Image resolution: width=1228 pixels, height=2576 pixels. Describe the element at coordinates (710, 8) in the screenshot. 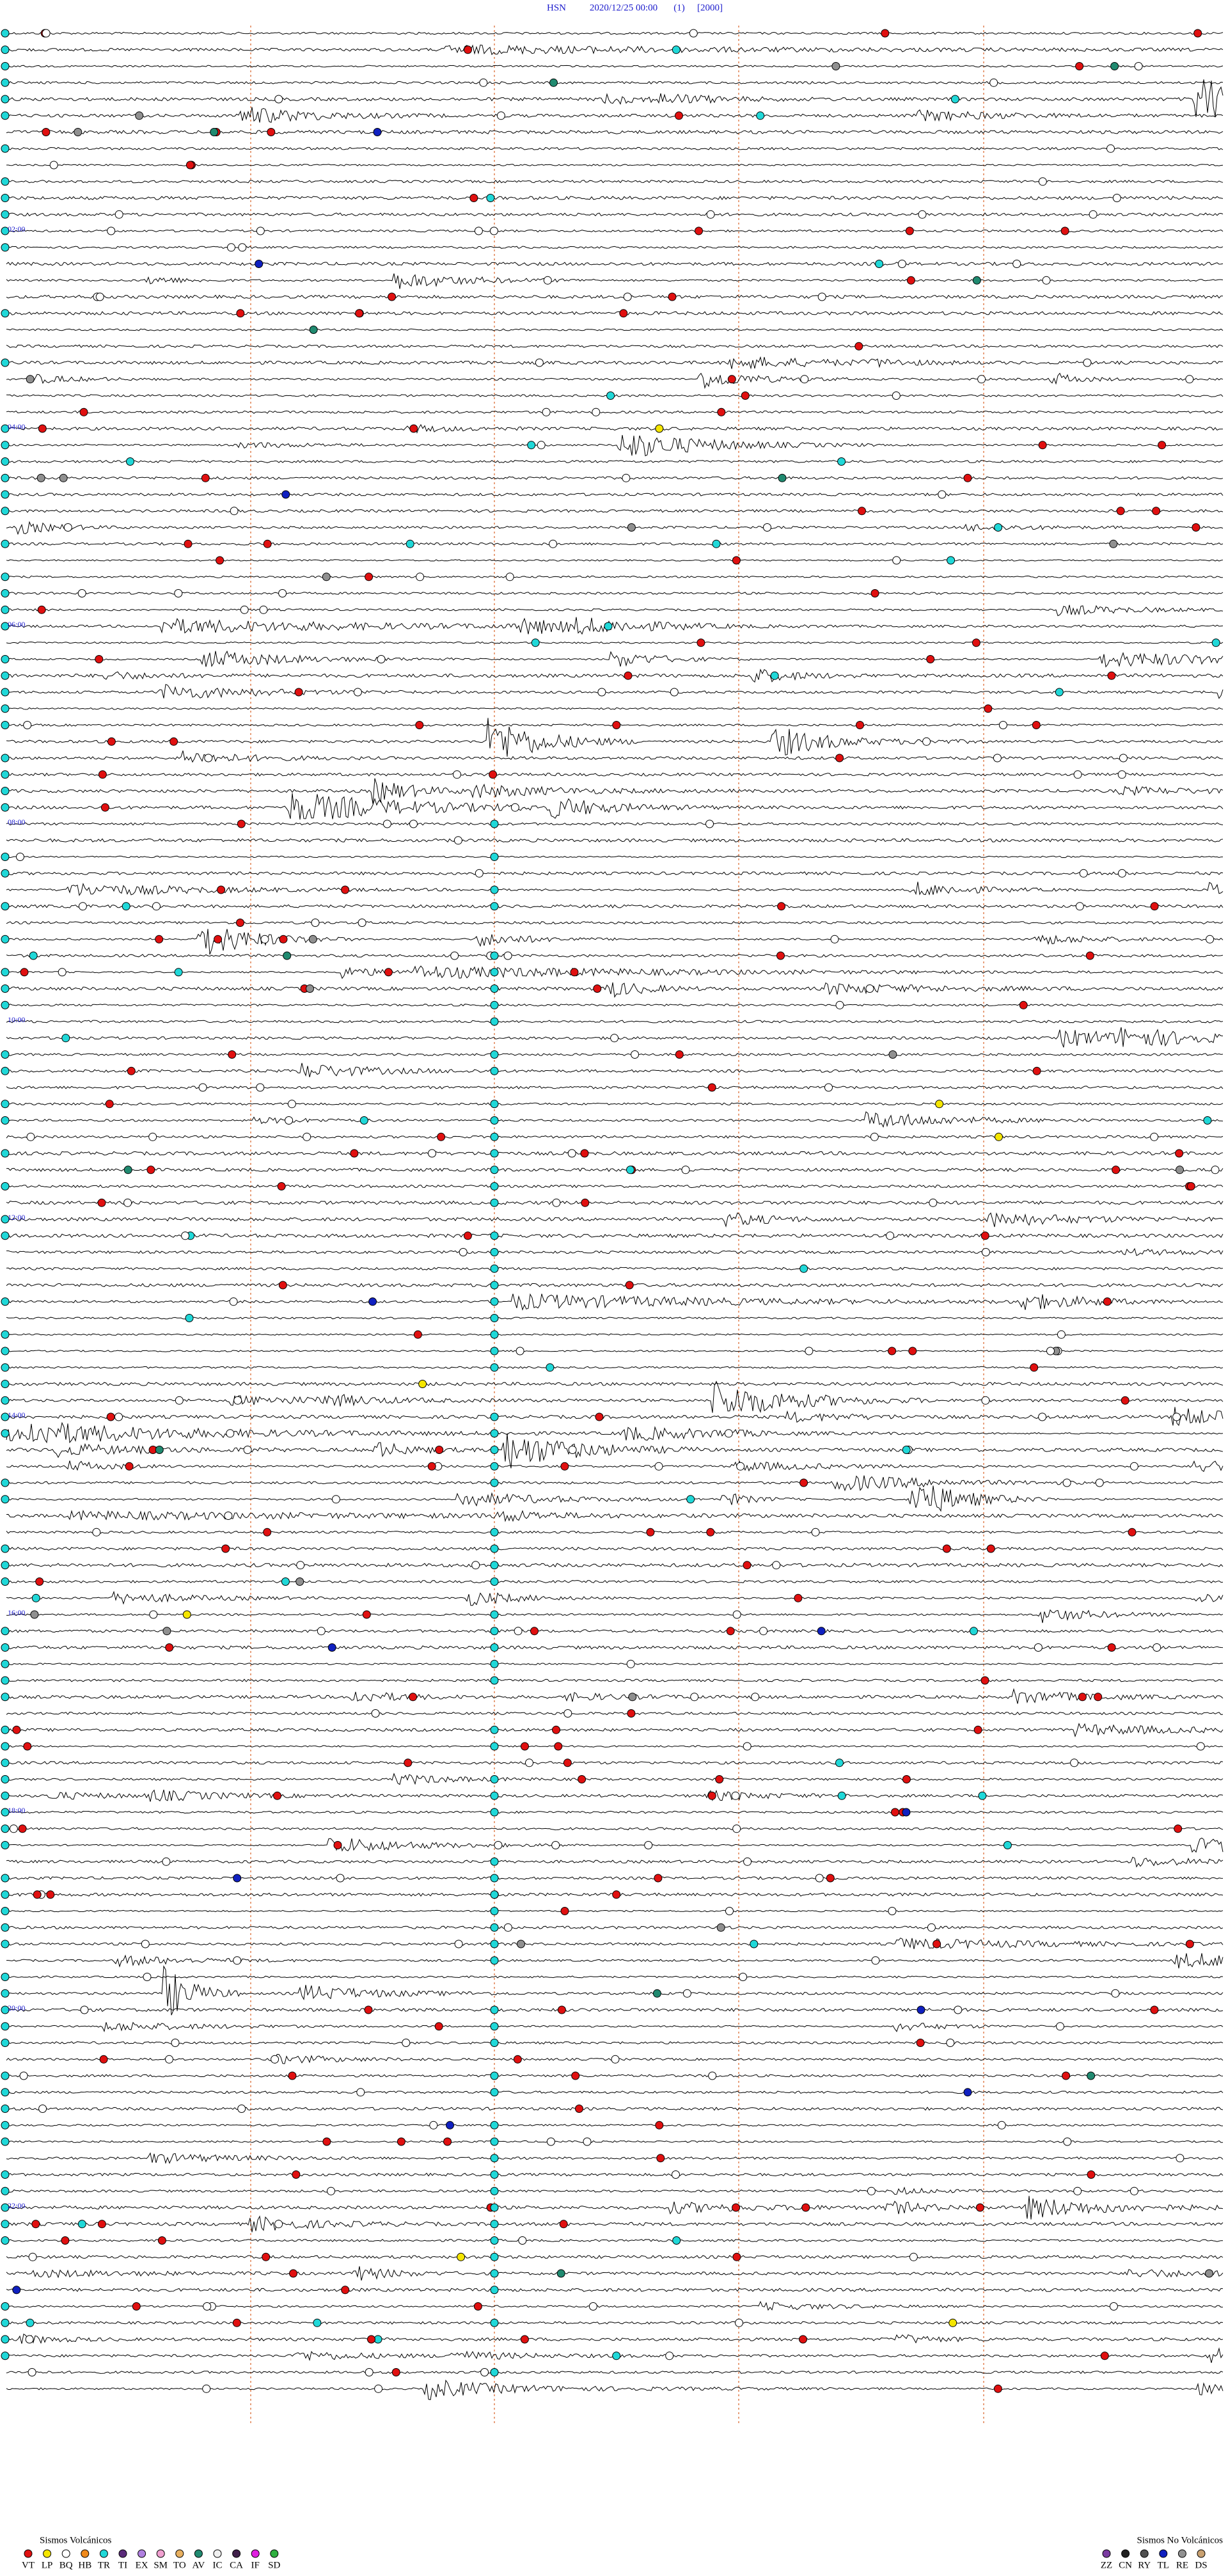

I see `scale: [2000]` at that location.